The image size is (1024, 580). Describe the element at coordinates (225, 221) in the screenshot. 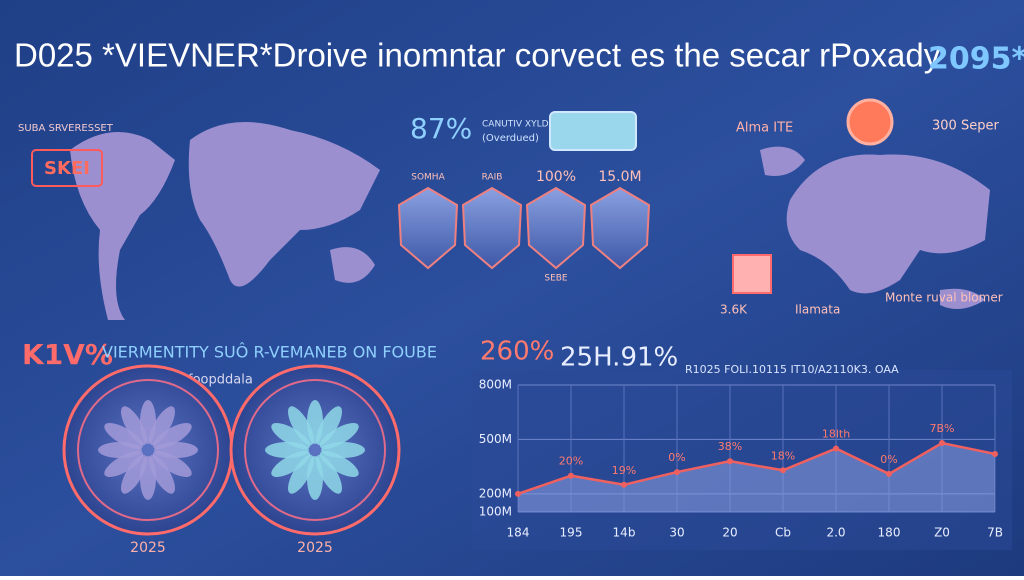

I see `world-map-left` at that location.